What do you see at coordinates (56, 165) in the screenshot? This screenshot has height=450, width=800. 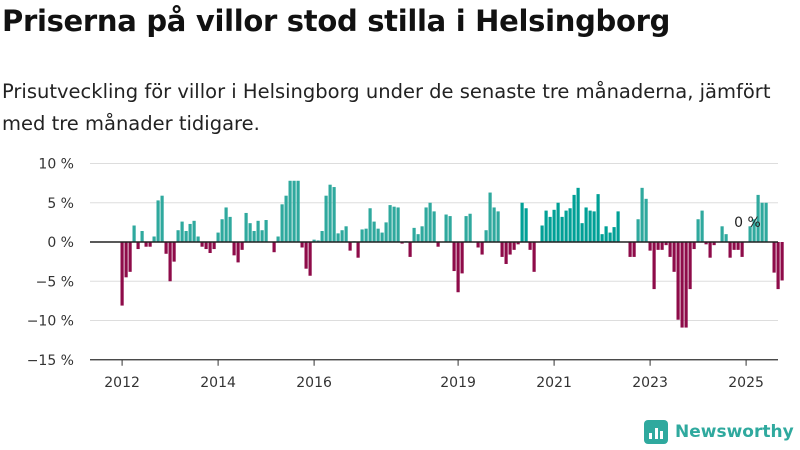 I see `y-tick-label: 10 %` at bounding box center [56, 165].